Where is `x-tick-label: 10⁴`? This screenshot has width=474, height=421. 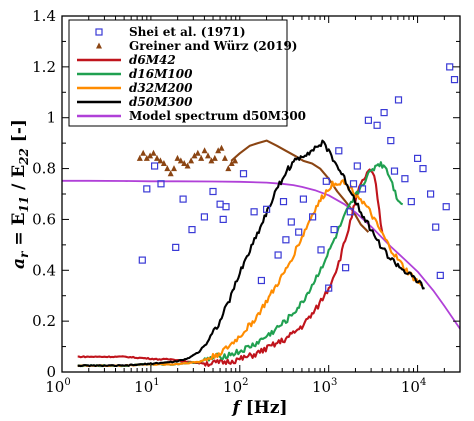
x-tick-label: 10⁴ is located at coordinates (413, 386).